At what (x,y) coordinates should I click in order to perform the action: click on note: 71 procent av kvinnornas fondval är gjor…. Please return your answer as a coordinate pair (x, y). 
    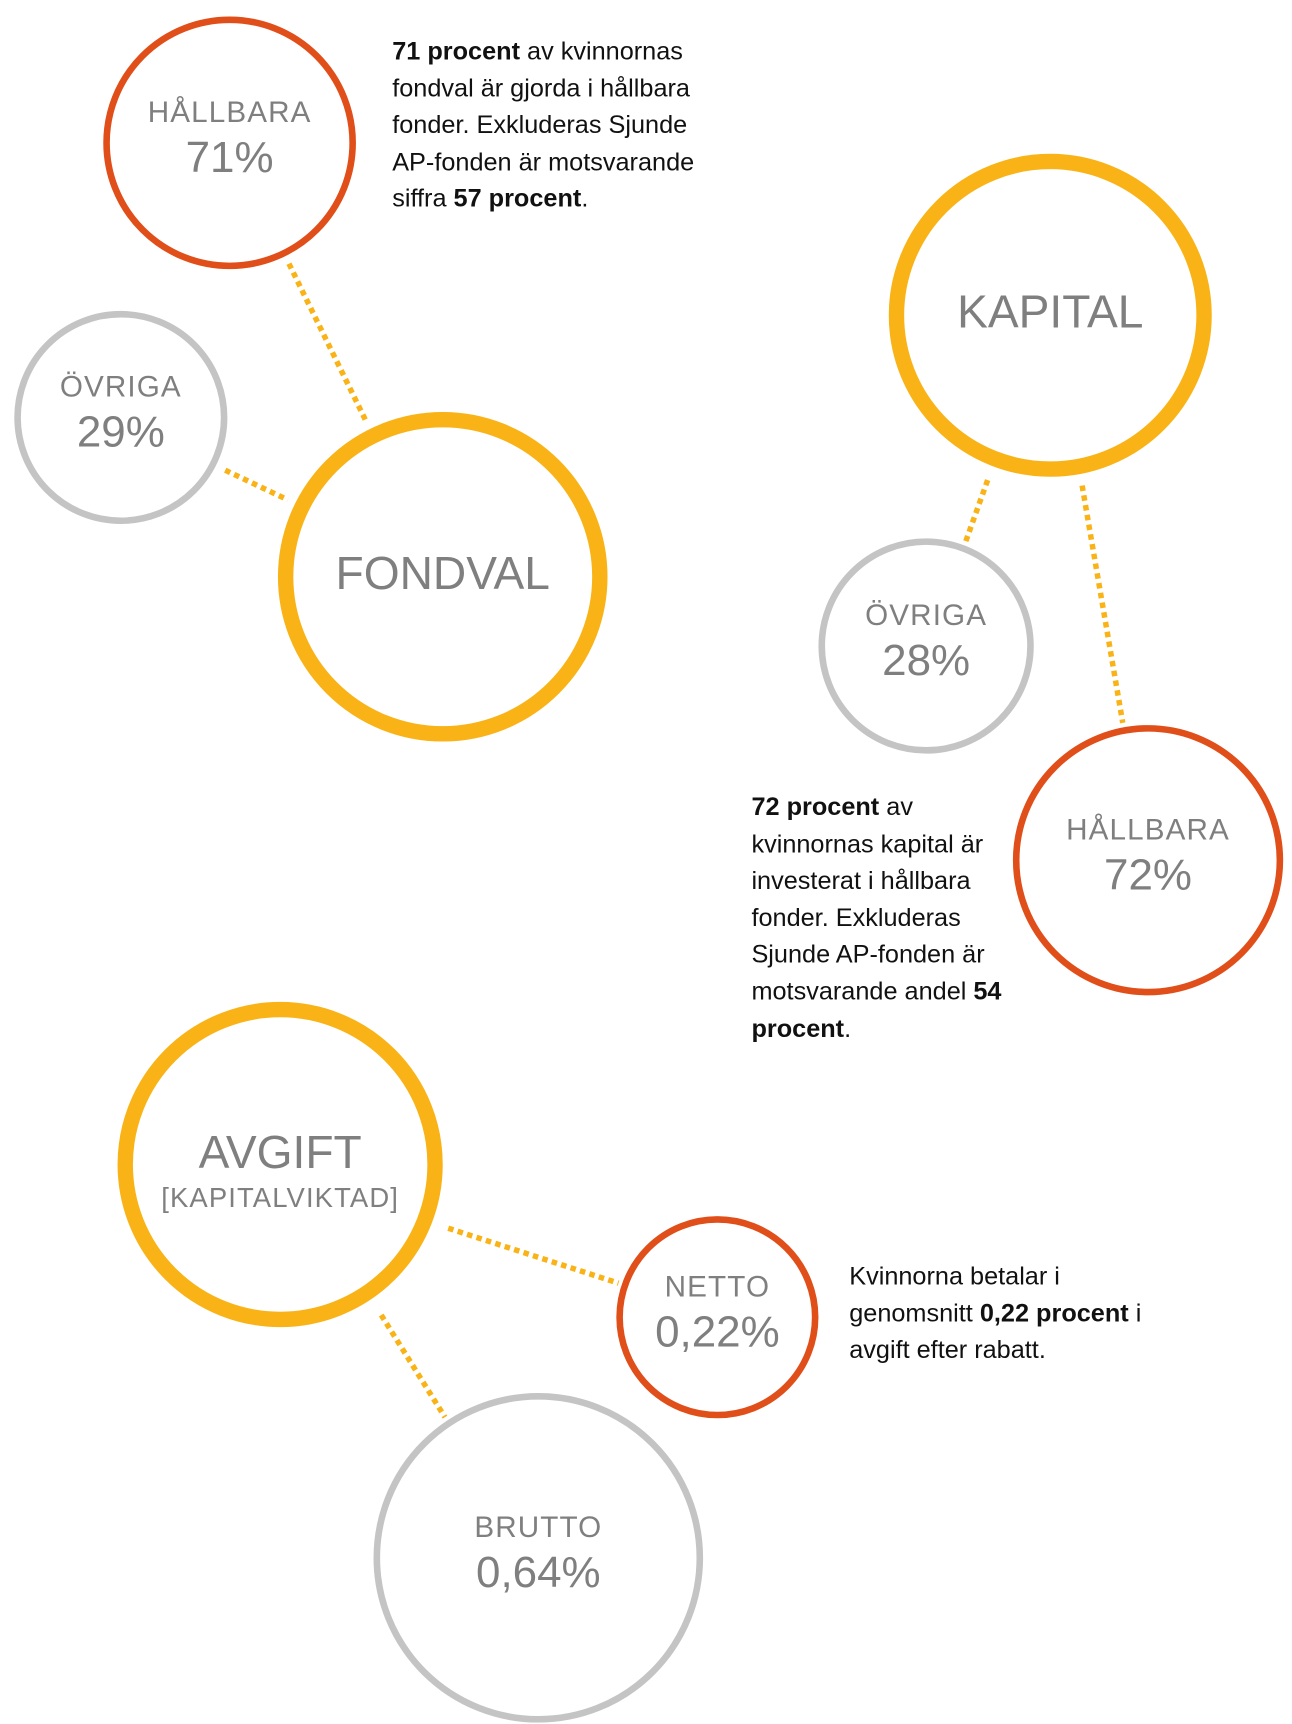
    Looking at the image, I should click on (557, 125).